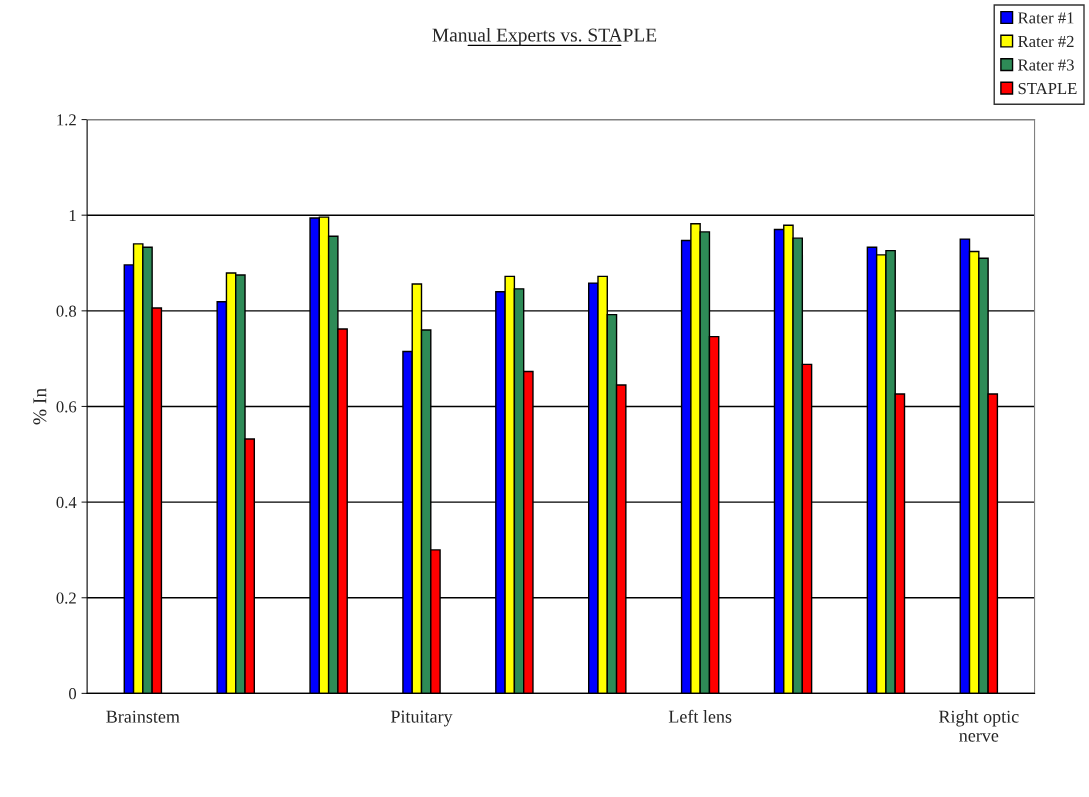 The height and width of the screenshot is (797, 1089). I want to click on y-tick-label: 0.6, so click(66, 407).